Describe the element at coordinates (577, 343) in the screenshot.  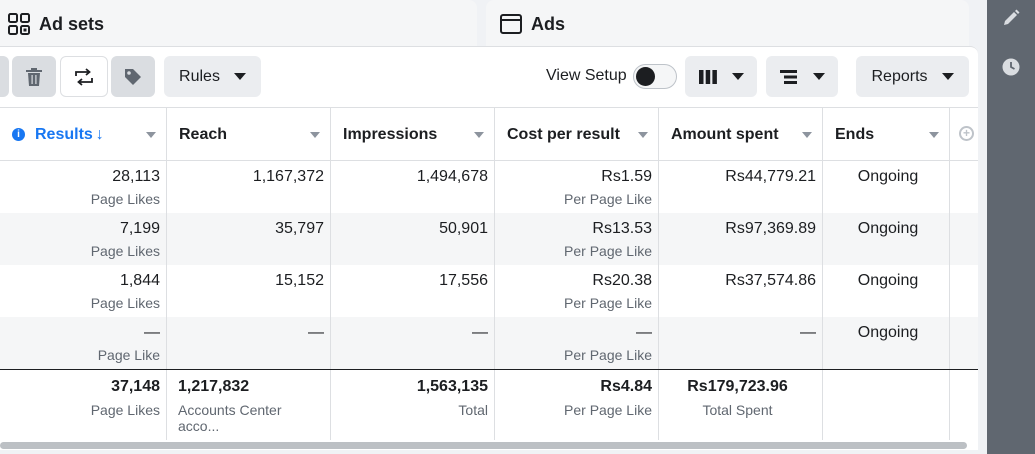
I see `cell-cost-per-result: — Per Page Like` at that location.